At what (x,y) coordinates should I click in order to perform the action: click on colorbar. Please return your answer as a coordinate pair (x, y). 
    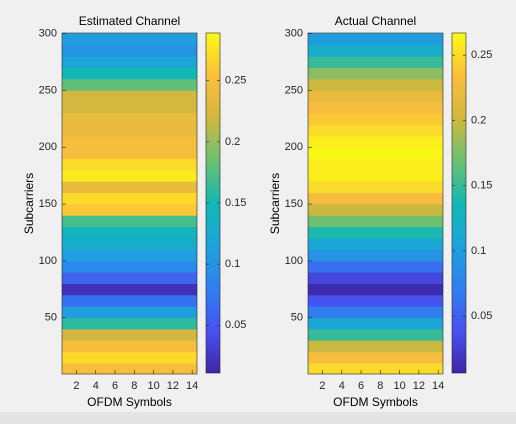
    Looking at the image, I should click on (459, 203).